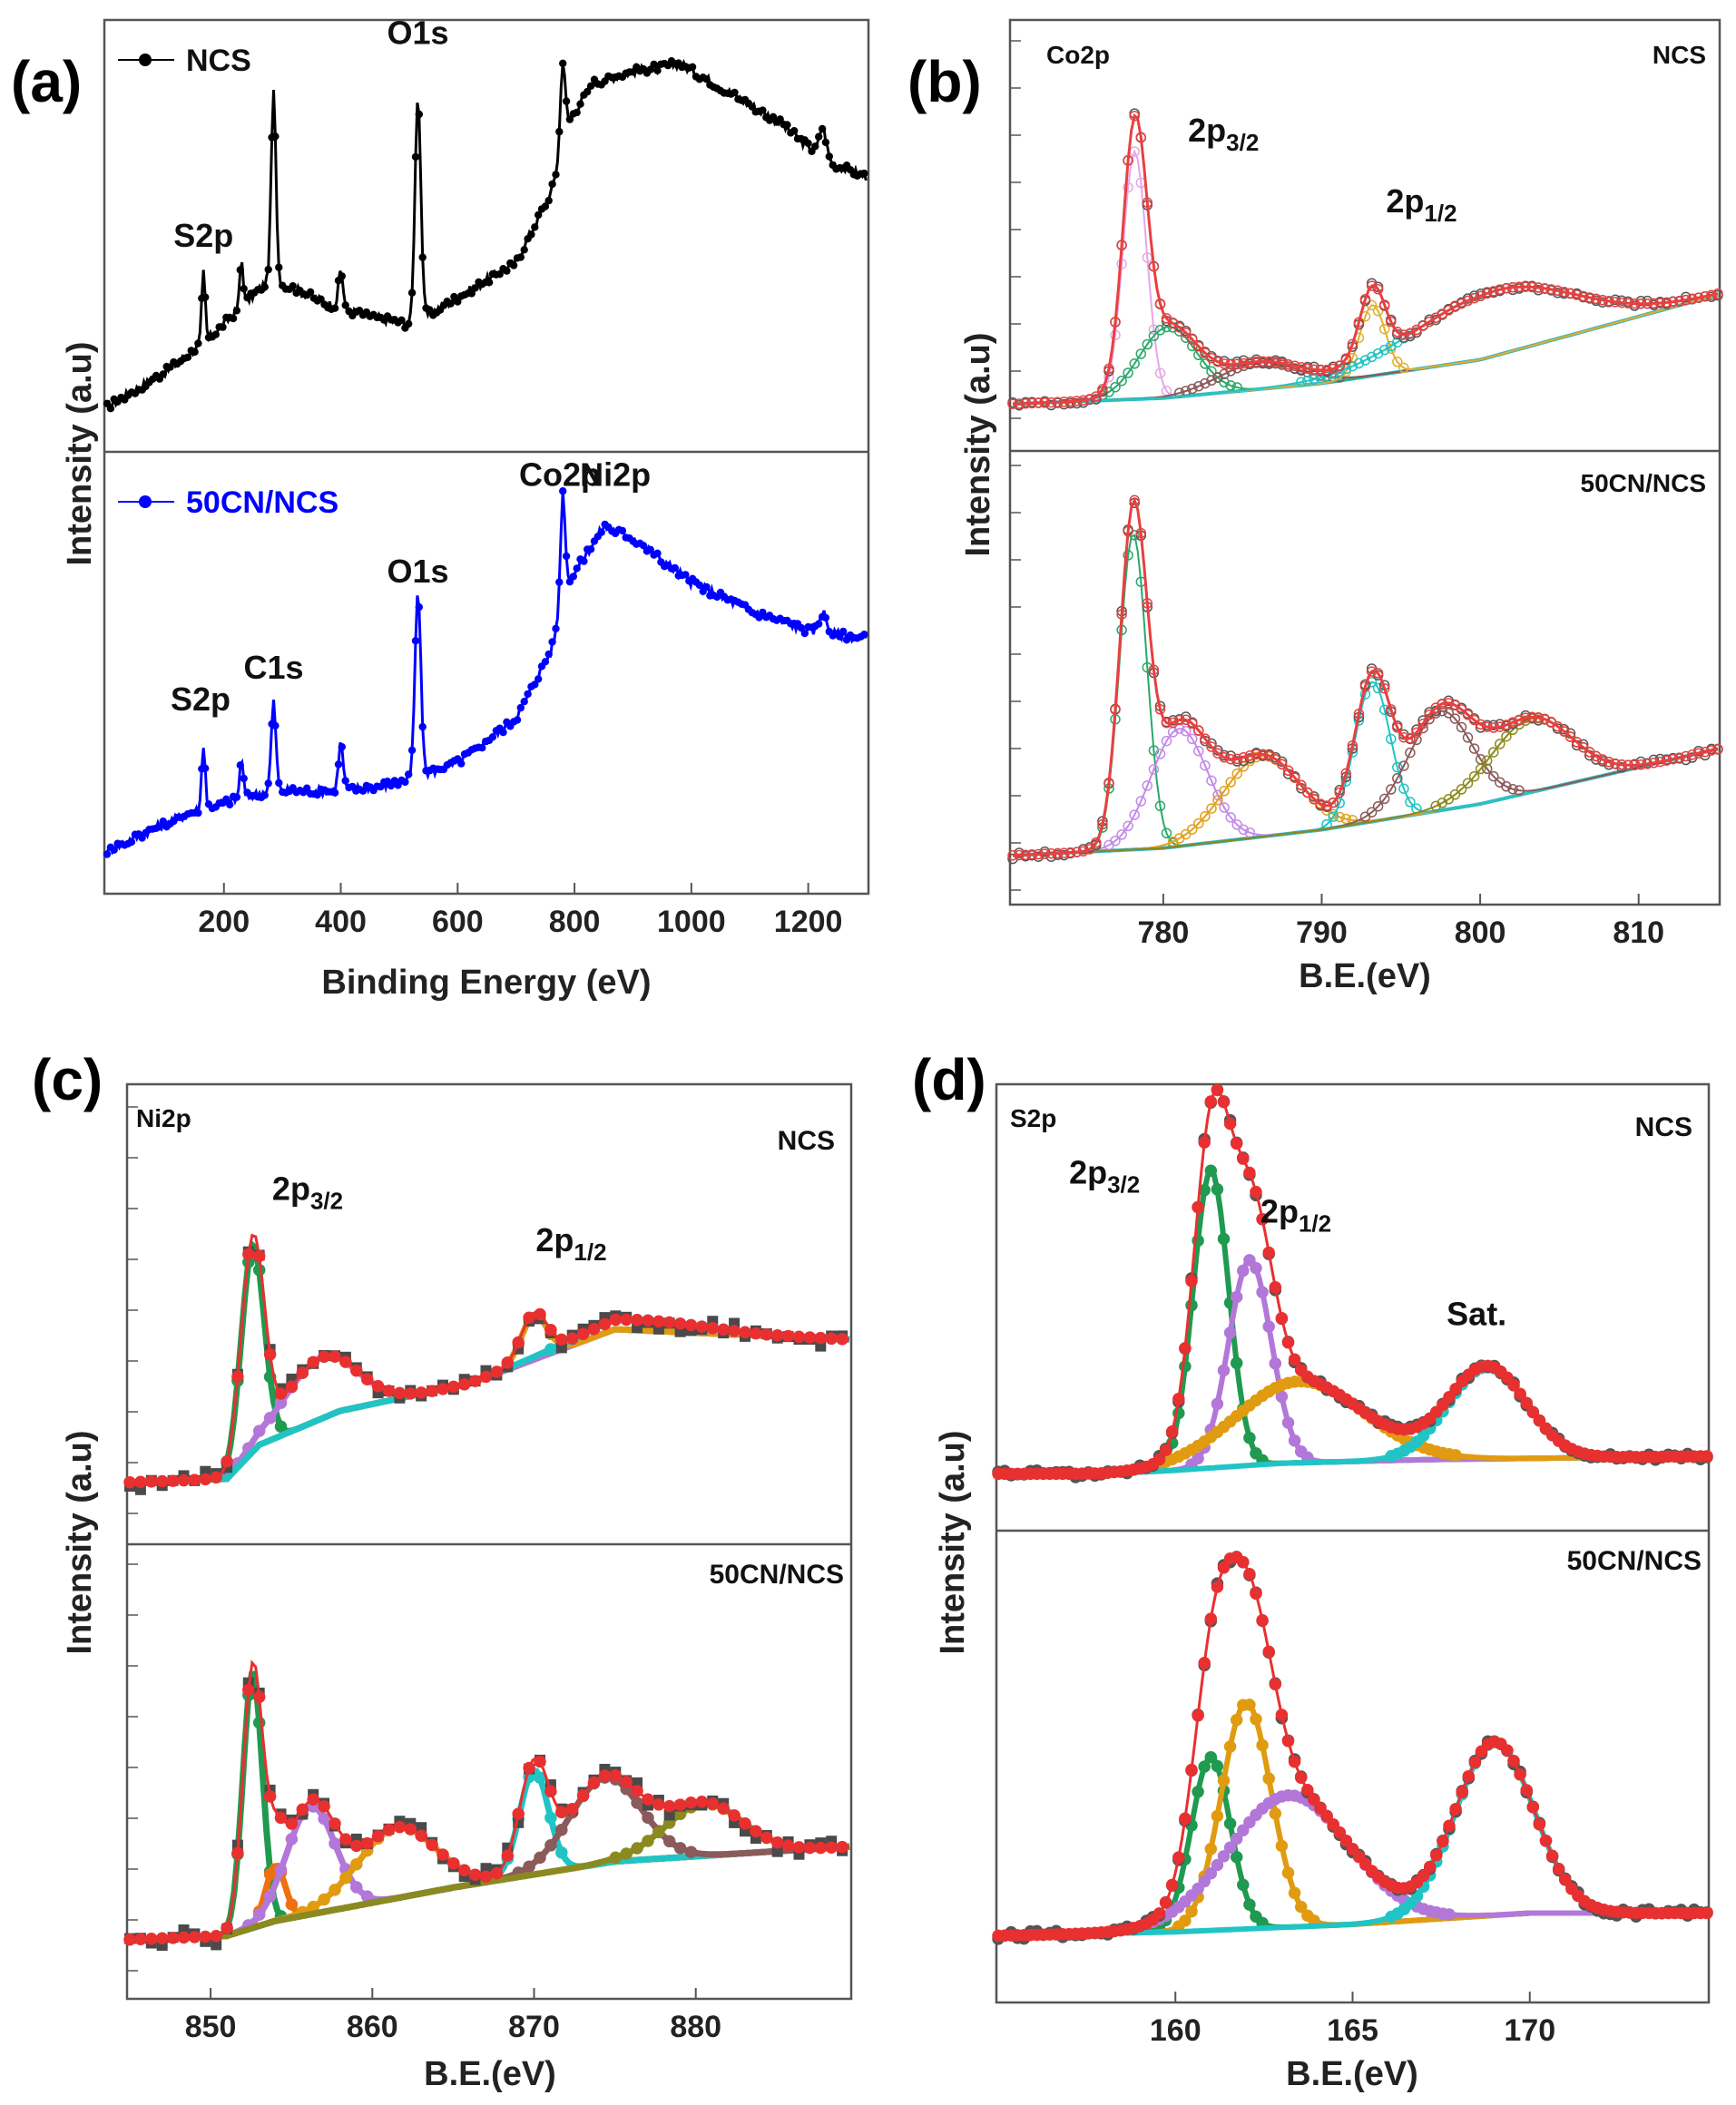  What do you see at coordinates (1322, 932) in the screenshot?
I see `panel-b-tick-label: 790` at bounding box center [1322, 932].